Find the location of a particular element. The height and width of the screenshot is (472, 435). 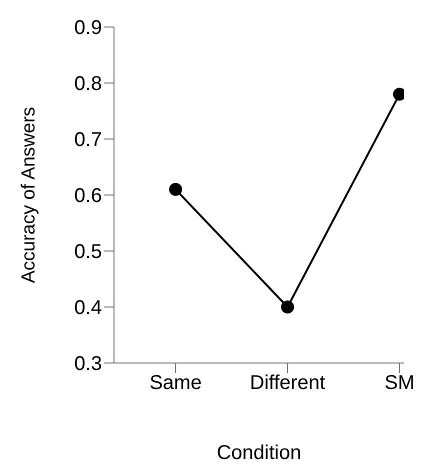

x-axis-title: Condition is located at coordinates (259, 453).